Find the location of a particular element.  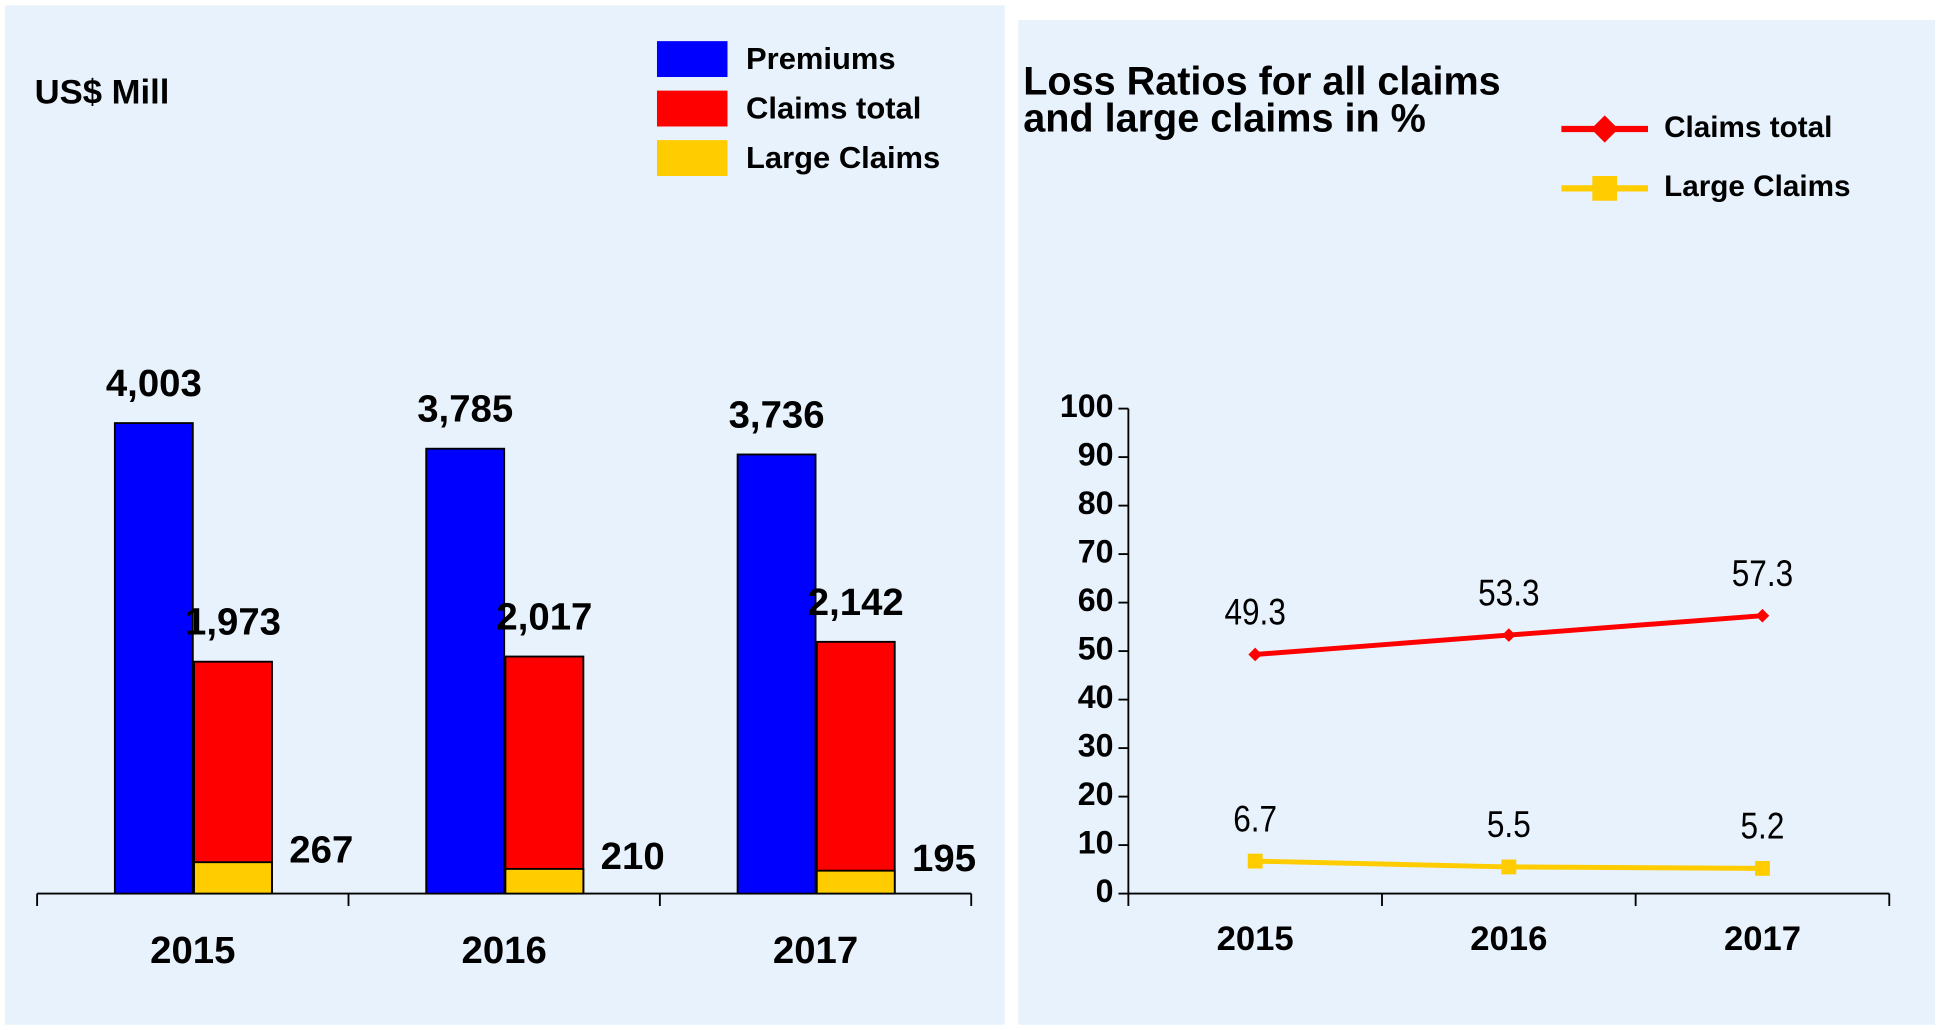

y-axis-label: US$ Mill is located at coordinates (102, 92).